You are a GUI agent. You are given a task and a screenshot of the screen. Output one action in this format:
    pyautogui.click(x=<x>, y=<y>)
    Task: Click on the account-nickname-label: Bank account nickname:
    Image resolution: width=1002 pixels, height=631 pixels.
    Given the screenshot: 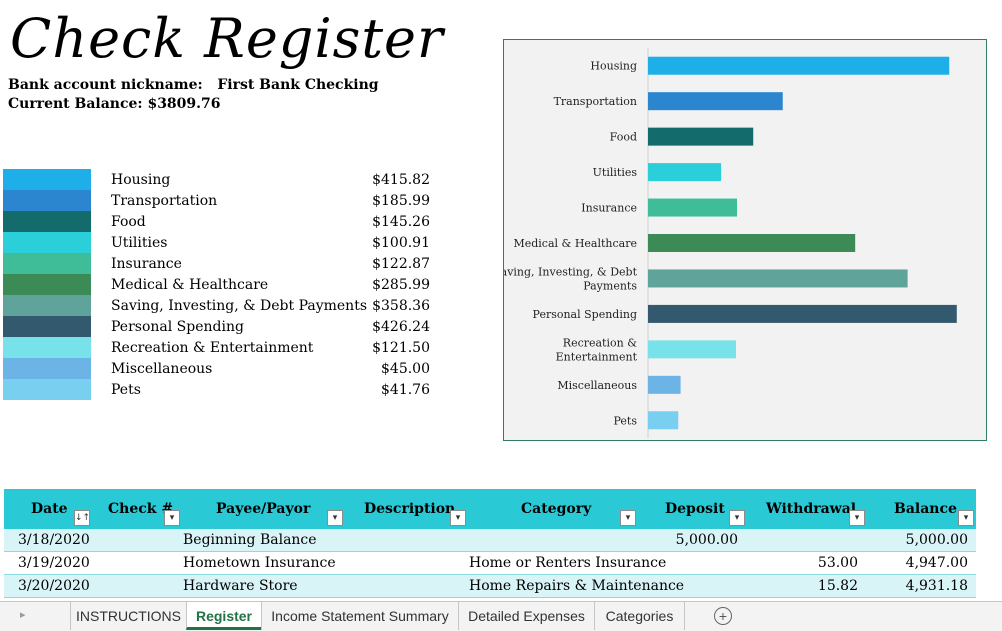 What is the action you would take?
    pyautogui.click(x=105, y=85)
    